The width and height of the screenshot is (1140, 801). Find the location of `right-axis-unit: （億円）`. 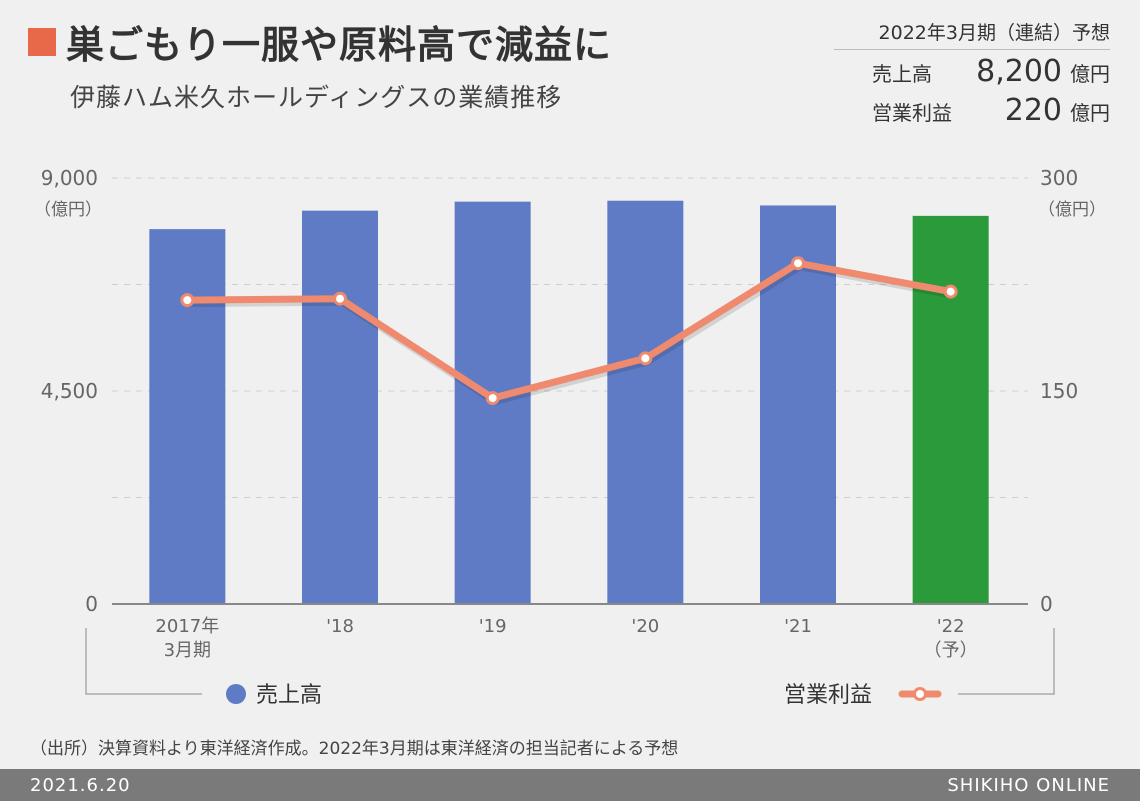

right-axis-unit: （億円） is located at coordinates (1072, 210).